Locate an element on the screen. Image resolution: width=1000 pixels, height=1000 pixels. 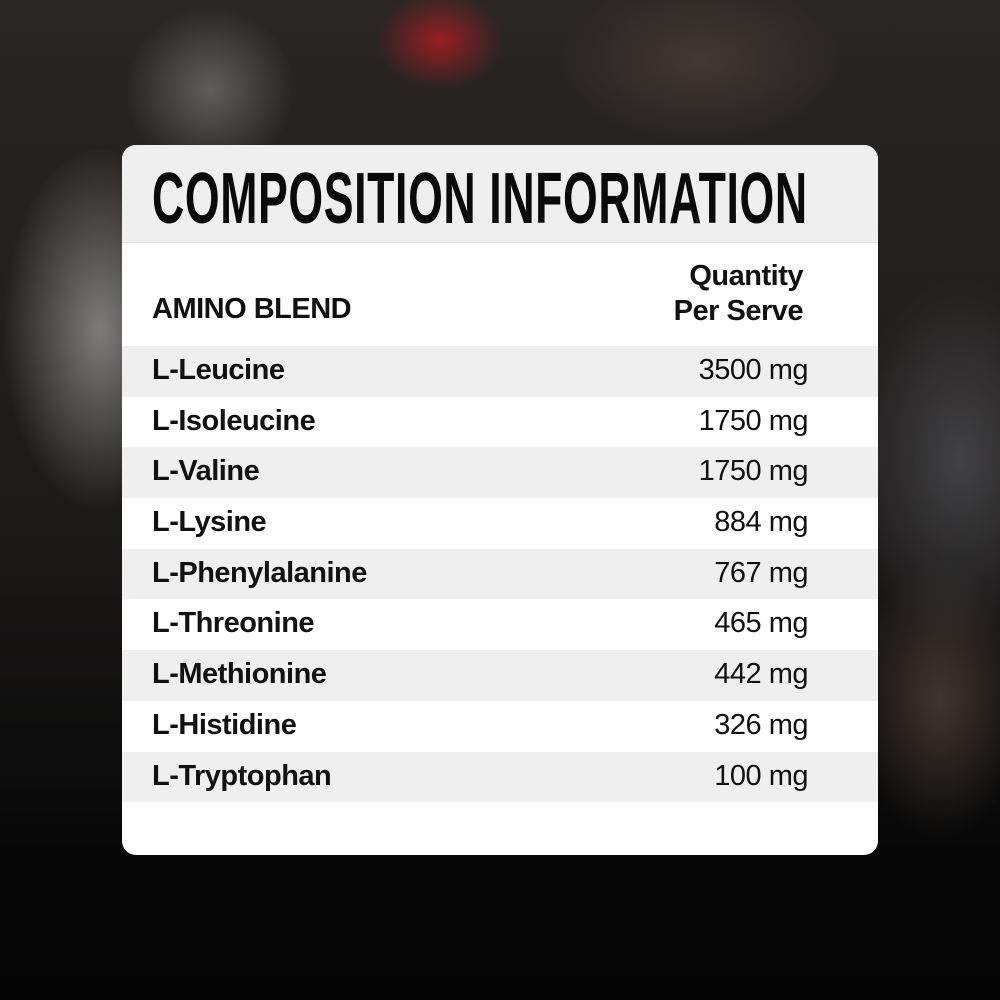
ingredient-name: L-Histidine is located at coordinates (224, 724).